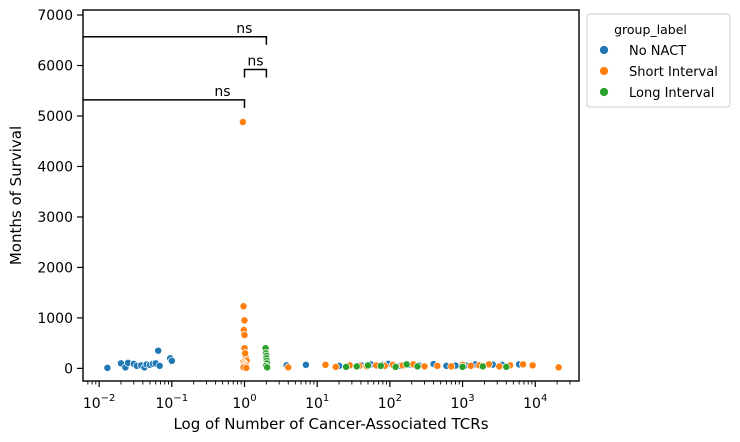  What do you see at coordinates (650, 29) in the screenshot?
I see `legend-title: group_label` at bounding box center [650, 29].